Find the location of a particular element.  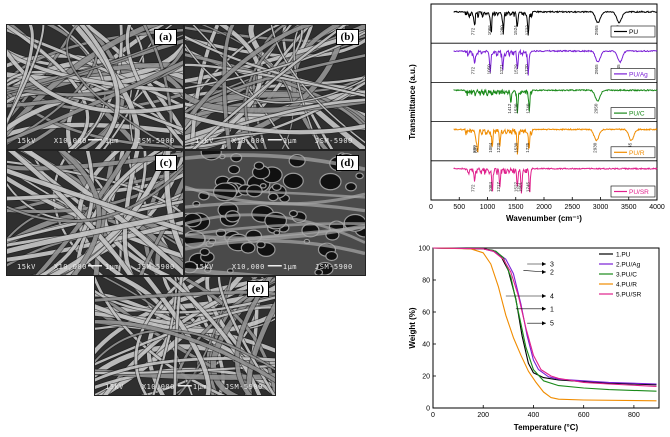

spectrum-pu-c is located at coordinates (555, 101).